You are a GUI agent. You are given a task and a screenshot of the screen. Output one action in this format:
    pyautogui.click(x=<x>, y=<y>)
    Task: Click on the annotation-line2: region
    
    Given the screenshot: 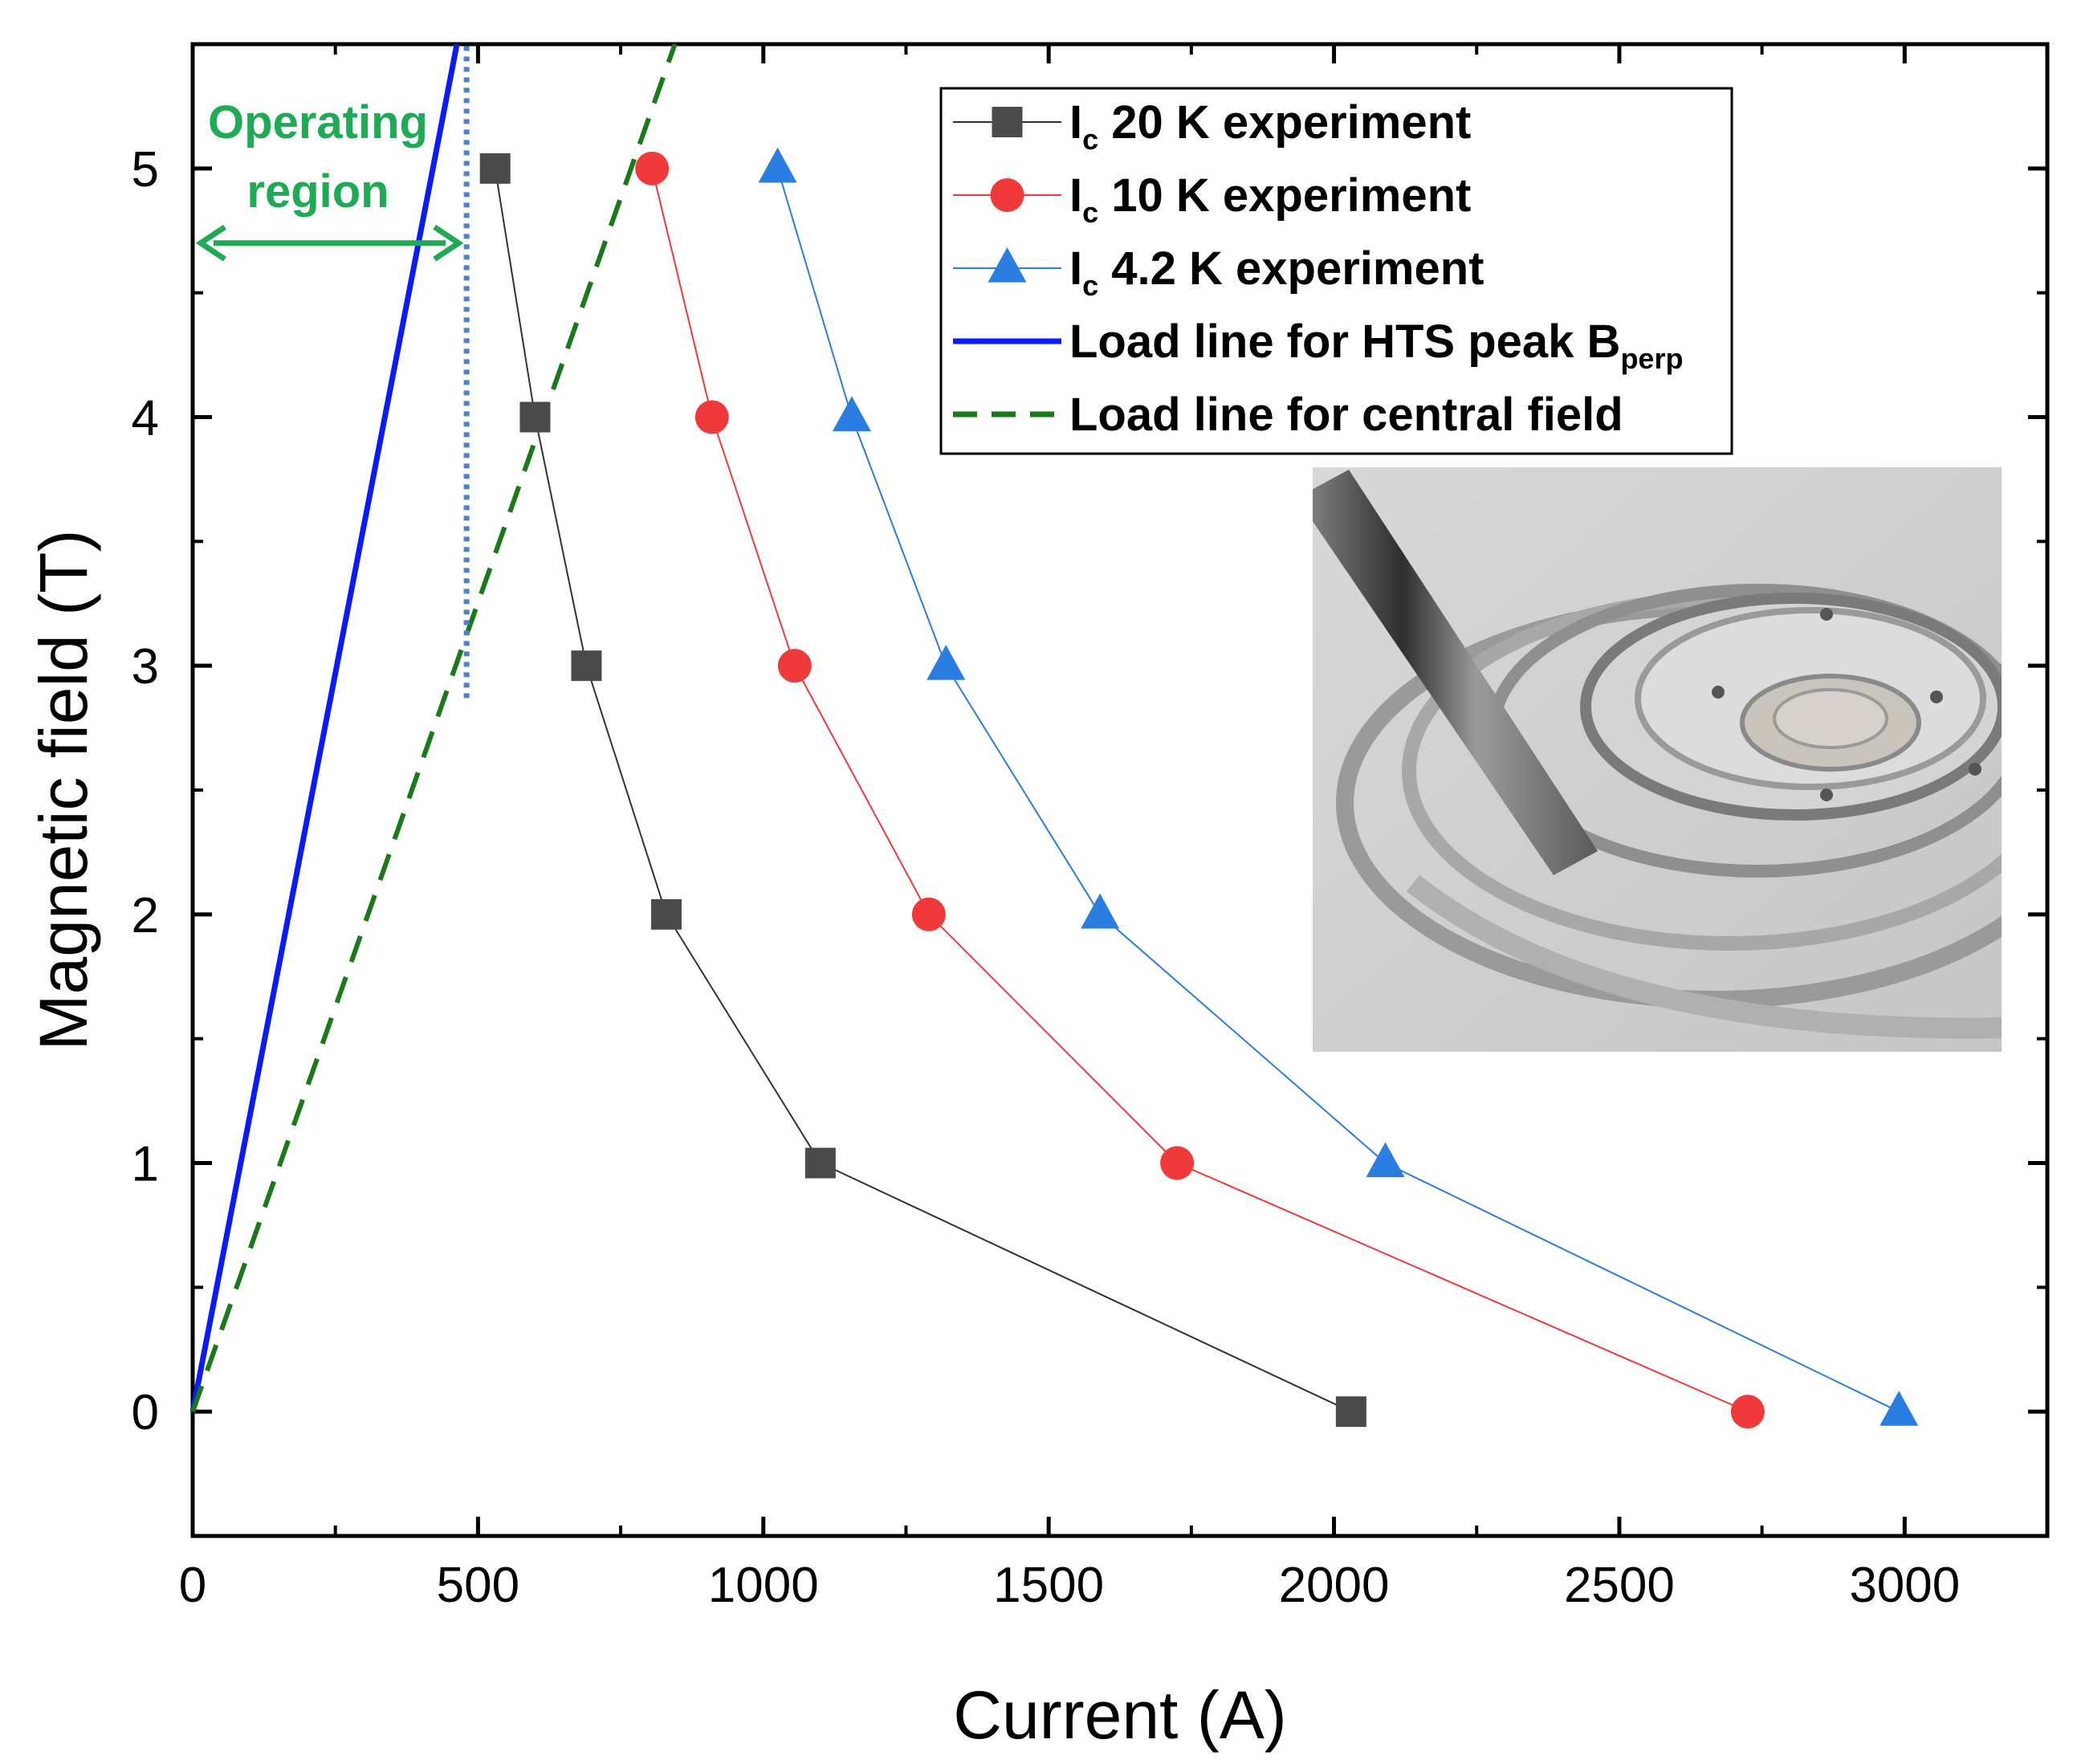 What is the action you would take?
    pyautogui.click(x=317, y=191)
    